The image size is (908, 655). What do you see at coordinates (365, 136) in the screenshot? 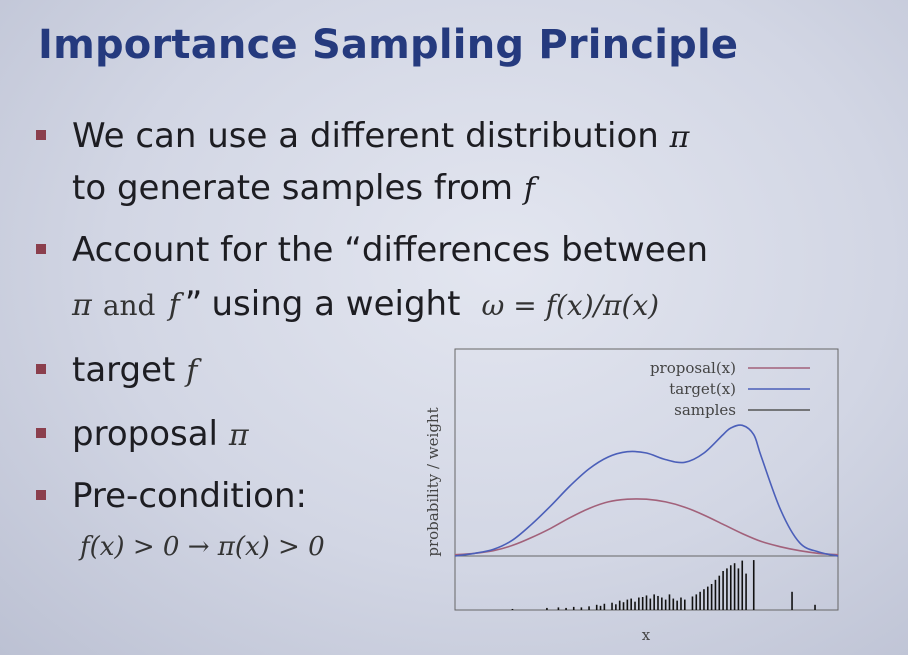
I see `bullet-1-text: We can use a different distribution` at bounding box center [365, 136].